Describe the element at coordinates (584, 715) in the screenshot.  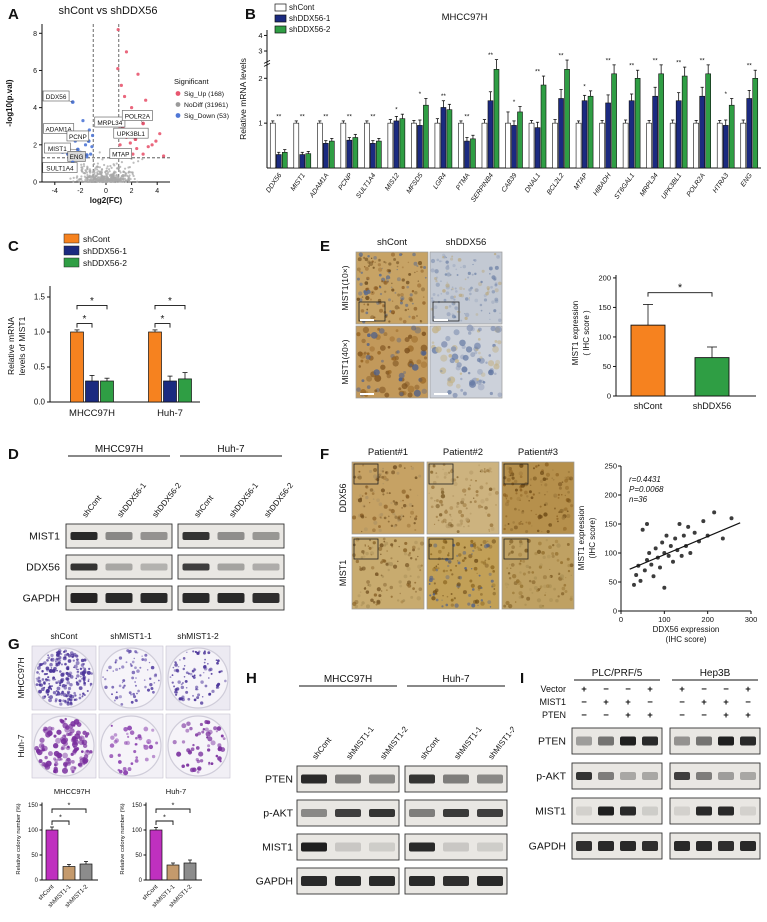
I see `plus-minus: −` at that location.